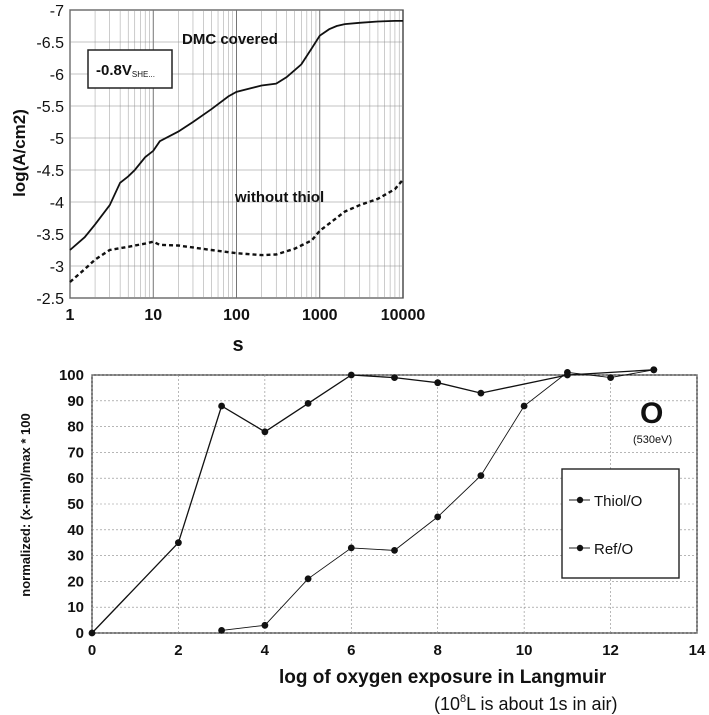  Describe the element at coordinates (236, 230) in the screenshot. I see `series-line-without-thiol` at that location.